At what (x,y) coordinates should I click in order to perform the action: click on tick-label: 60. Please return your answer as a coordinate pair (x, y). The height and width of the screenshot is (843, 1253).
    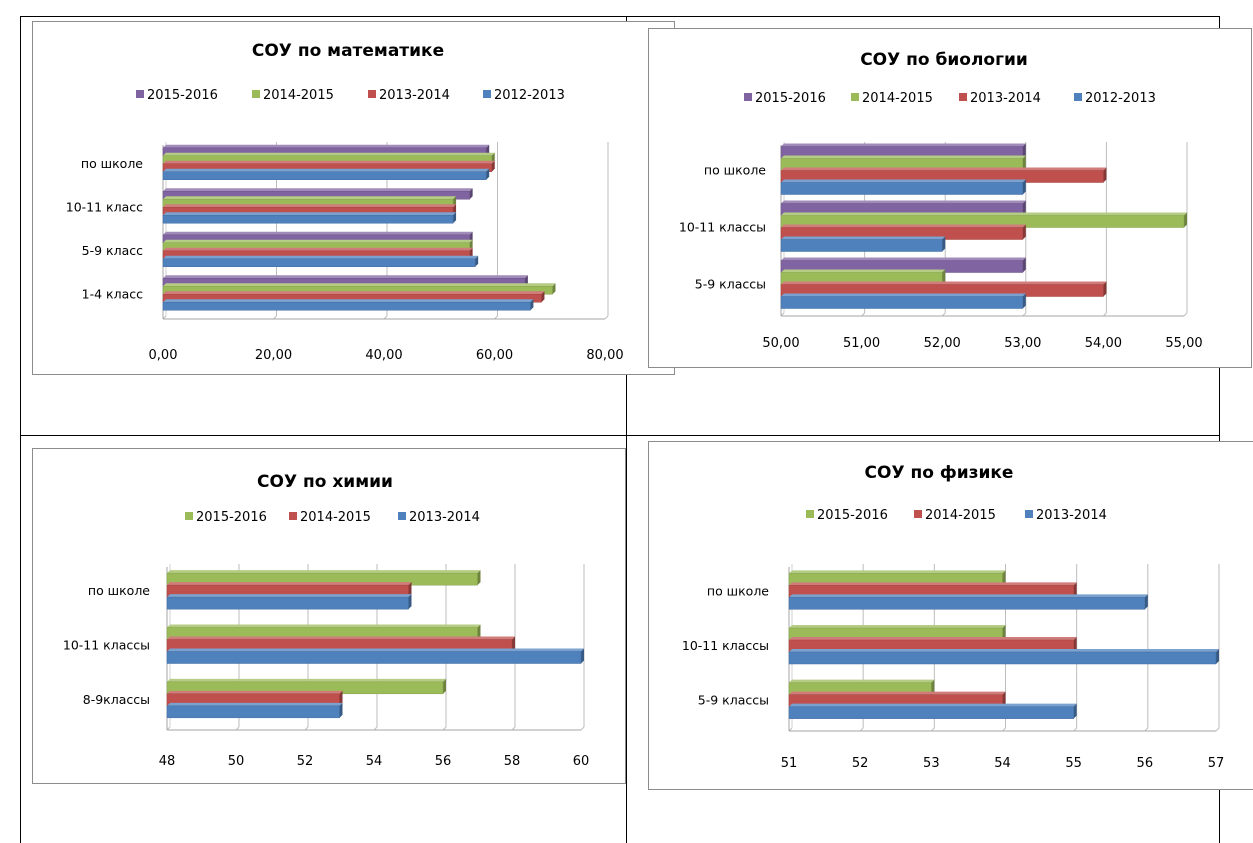
    Looking at the image, I should click on (581, 761).